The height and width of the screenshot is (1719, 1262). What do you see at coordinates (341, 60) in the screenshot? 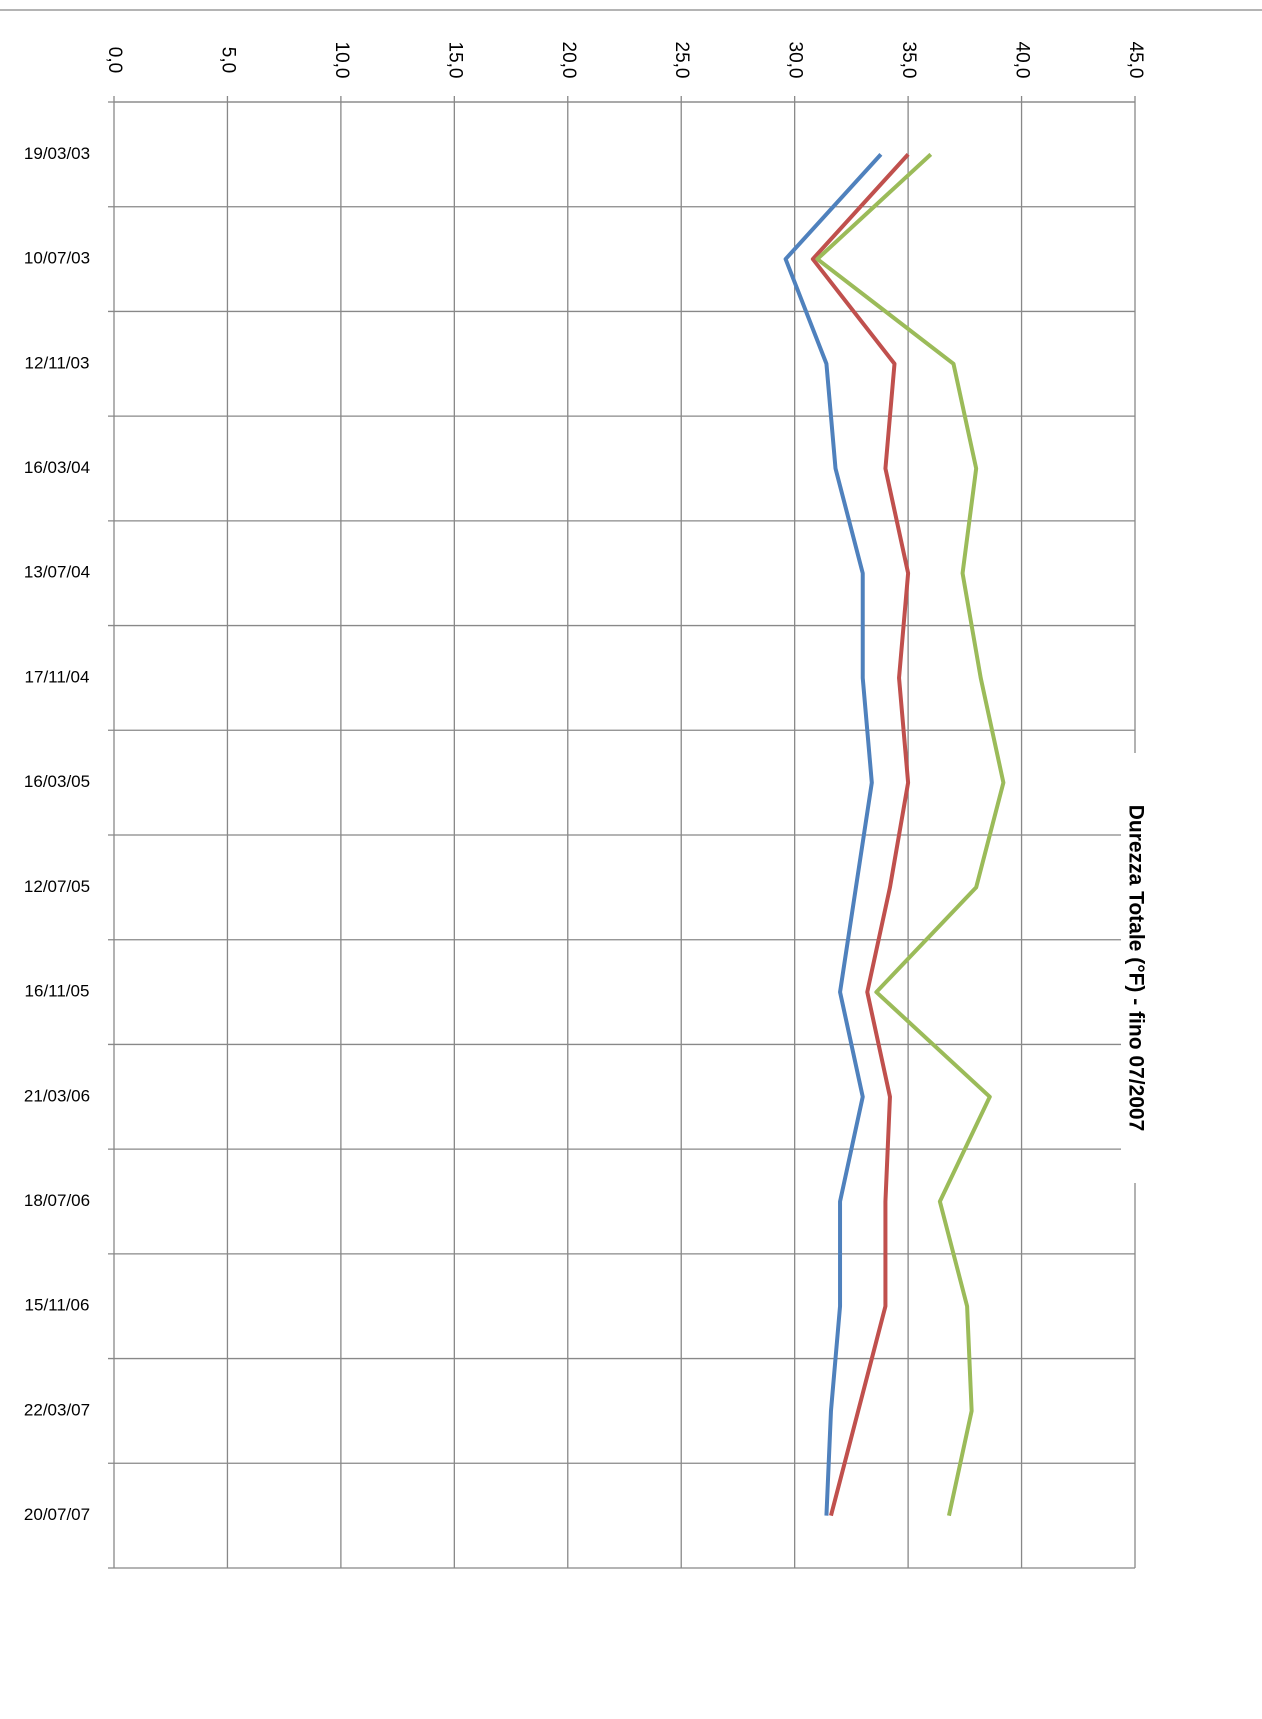
I see `x-tick-label: 10,0` at bounding box center [341, 60].